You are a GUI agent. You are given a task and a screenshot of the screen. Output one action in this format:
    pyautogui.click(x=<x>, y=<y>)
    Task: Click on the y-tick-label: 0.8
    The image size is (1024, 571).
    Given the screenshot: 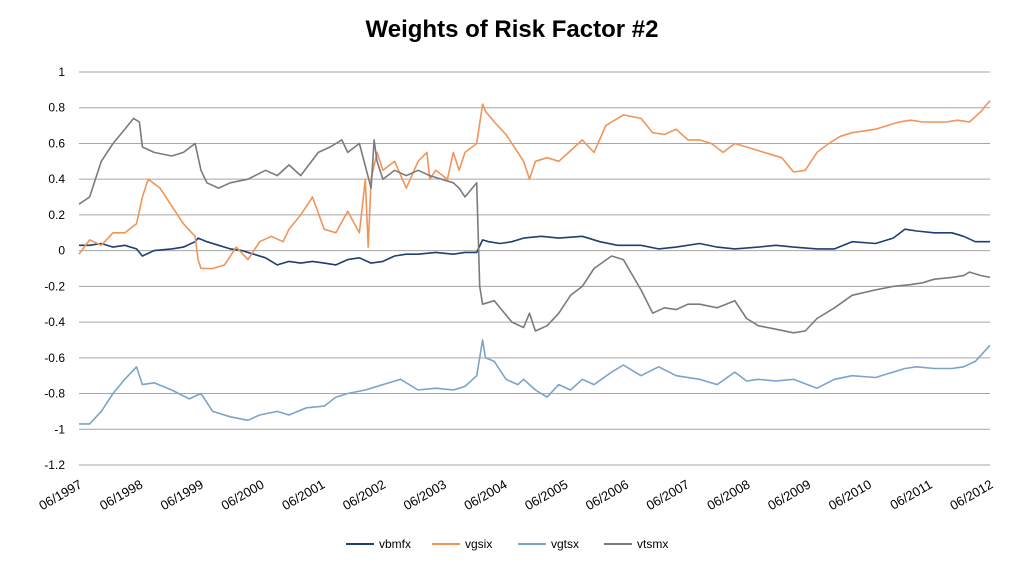 What is the action you would take?
    pyautogui.click(x=56, y=108)
    